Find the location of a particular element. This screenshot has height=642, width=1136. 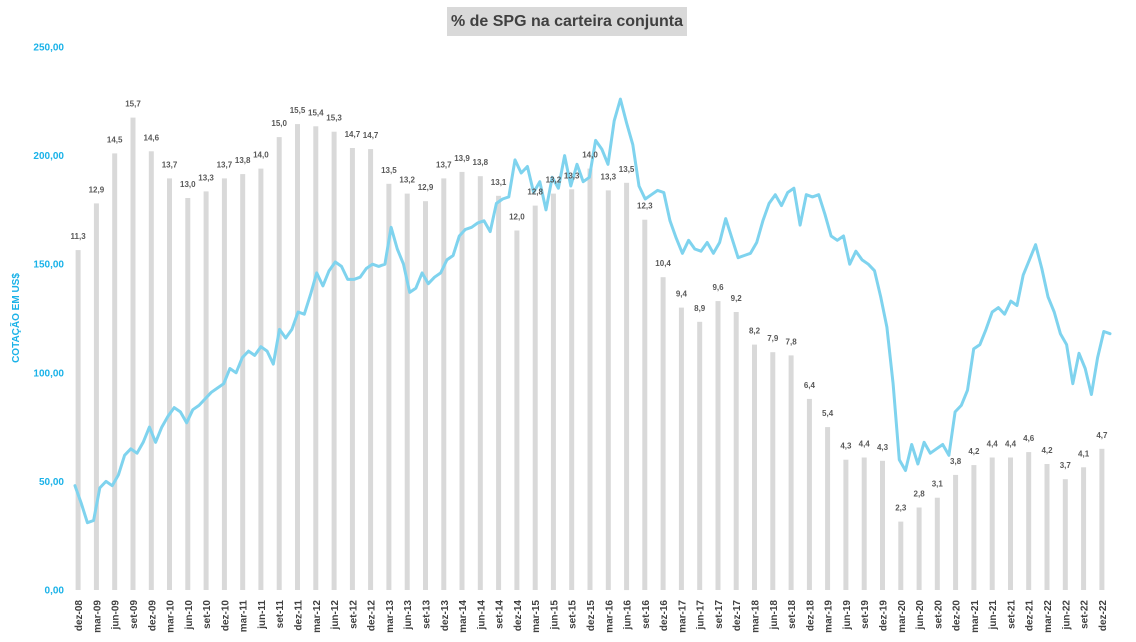

x-tick-label: set-21 is located at coordinates (1012, 614).